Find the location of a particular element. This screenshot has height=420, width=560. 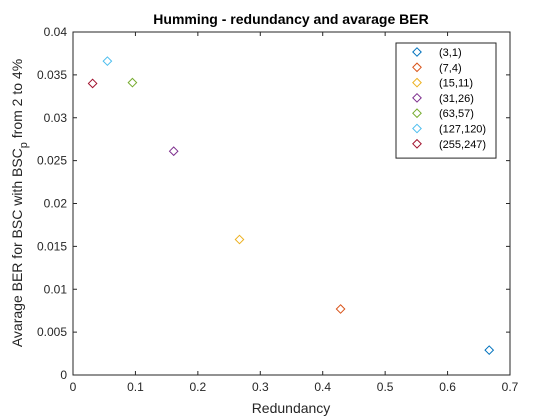

legend-box is located at coordinates (446, 100).